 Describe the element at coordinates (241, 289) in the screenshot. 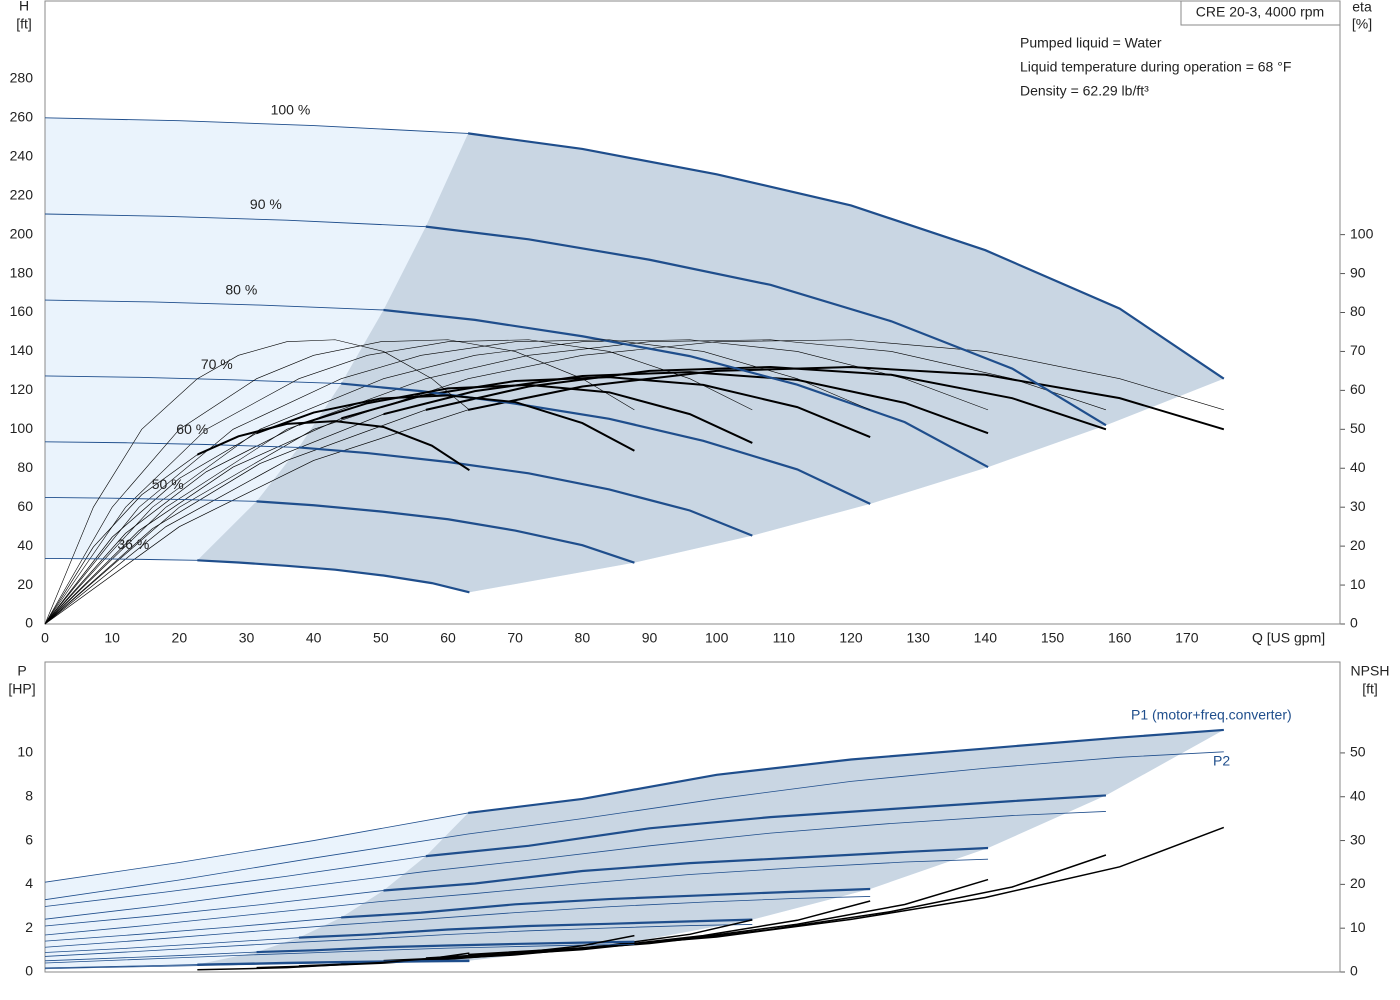

I see `speed-label: 80 %` at that location.